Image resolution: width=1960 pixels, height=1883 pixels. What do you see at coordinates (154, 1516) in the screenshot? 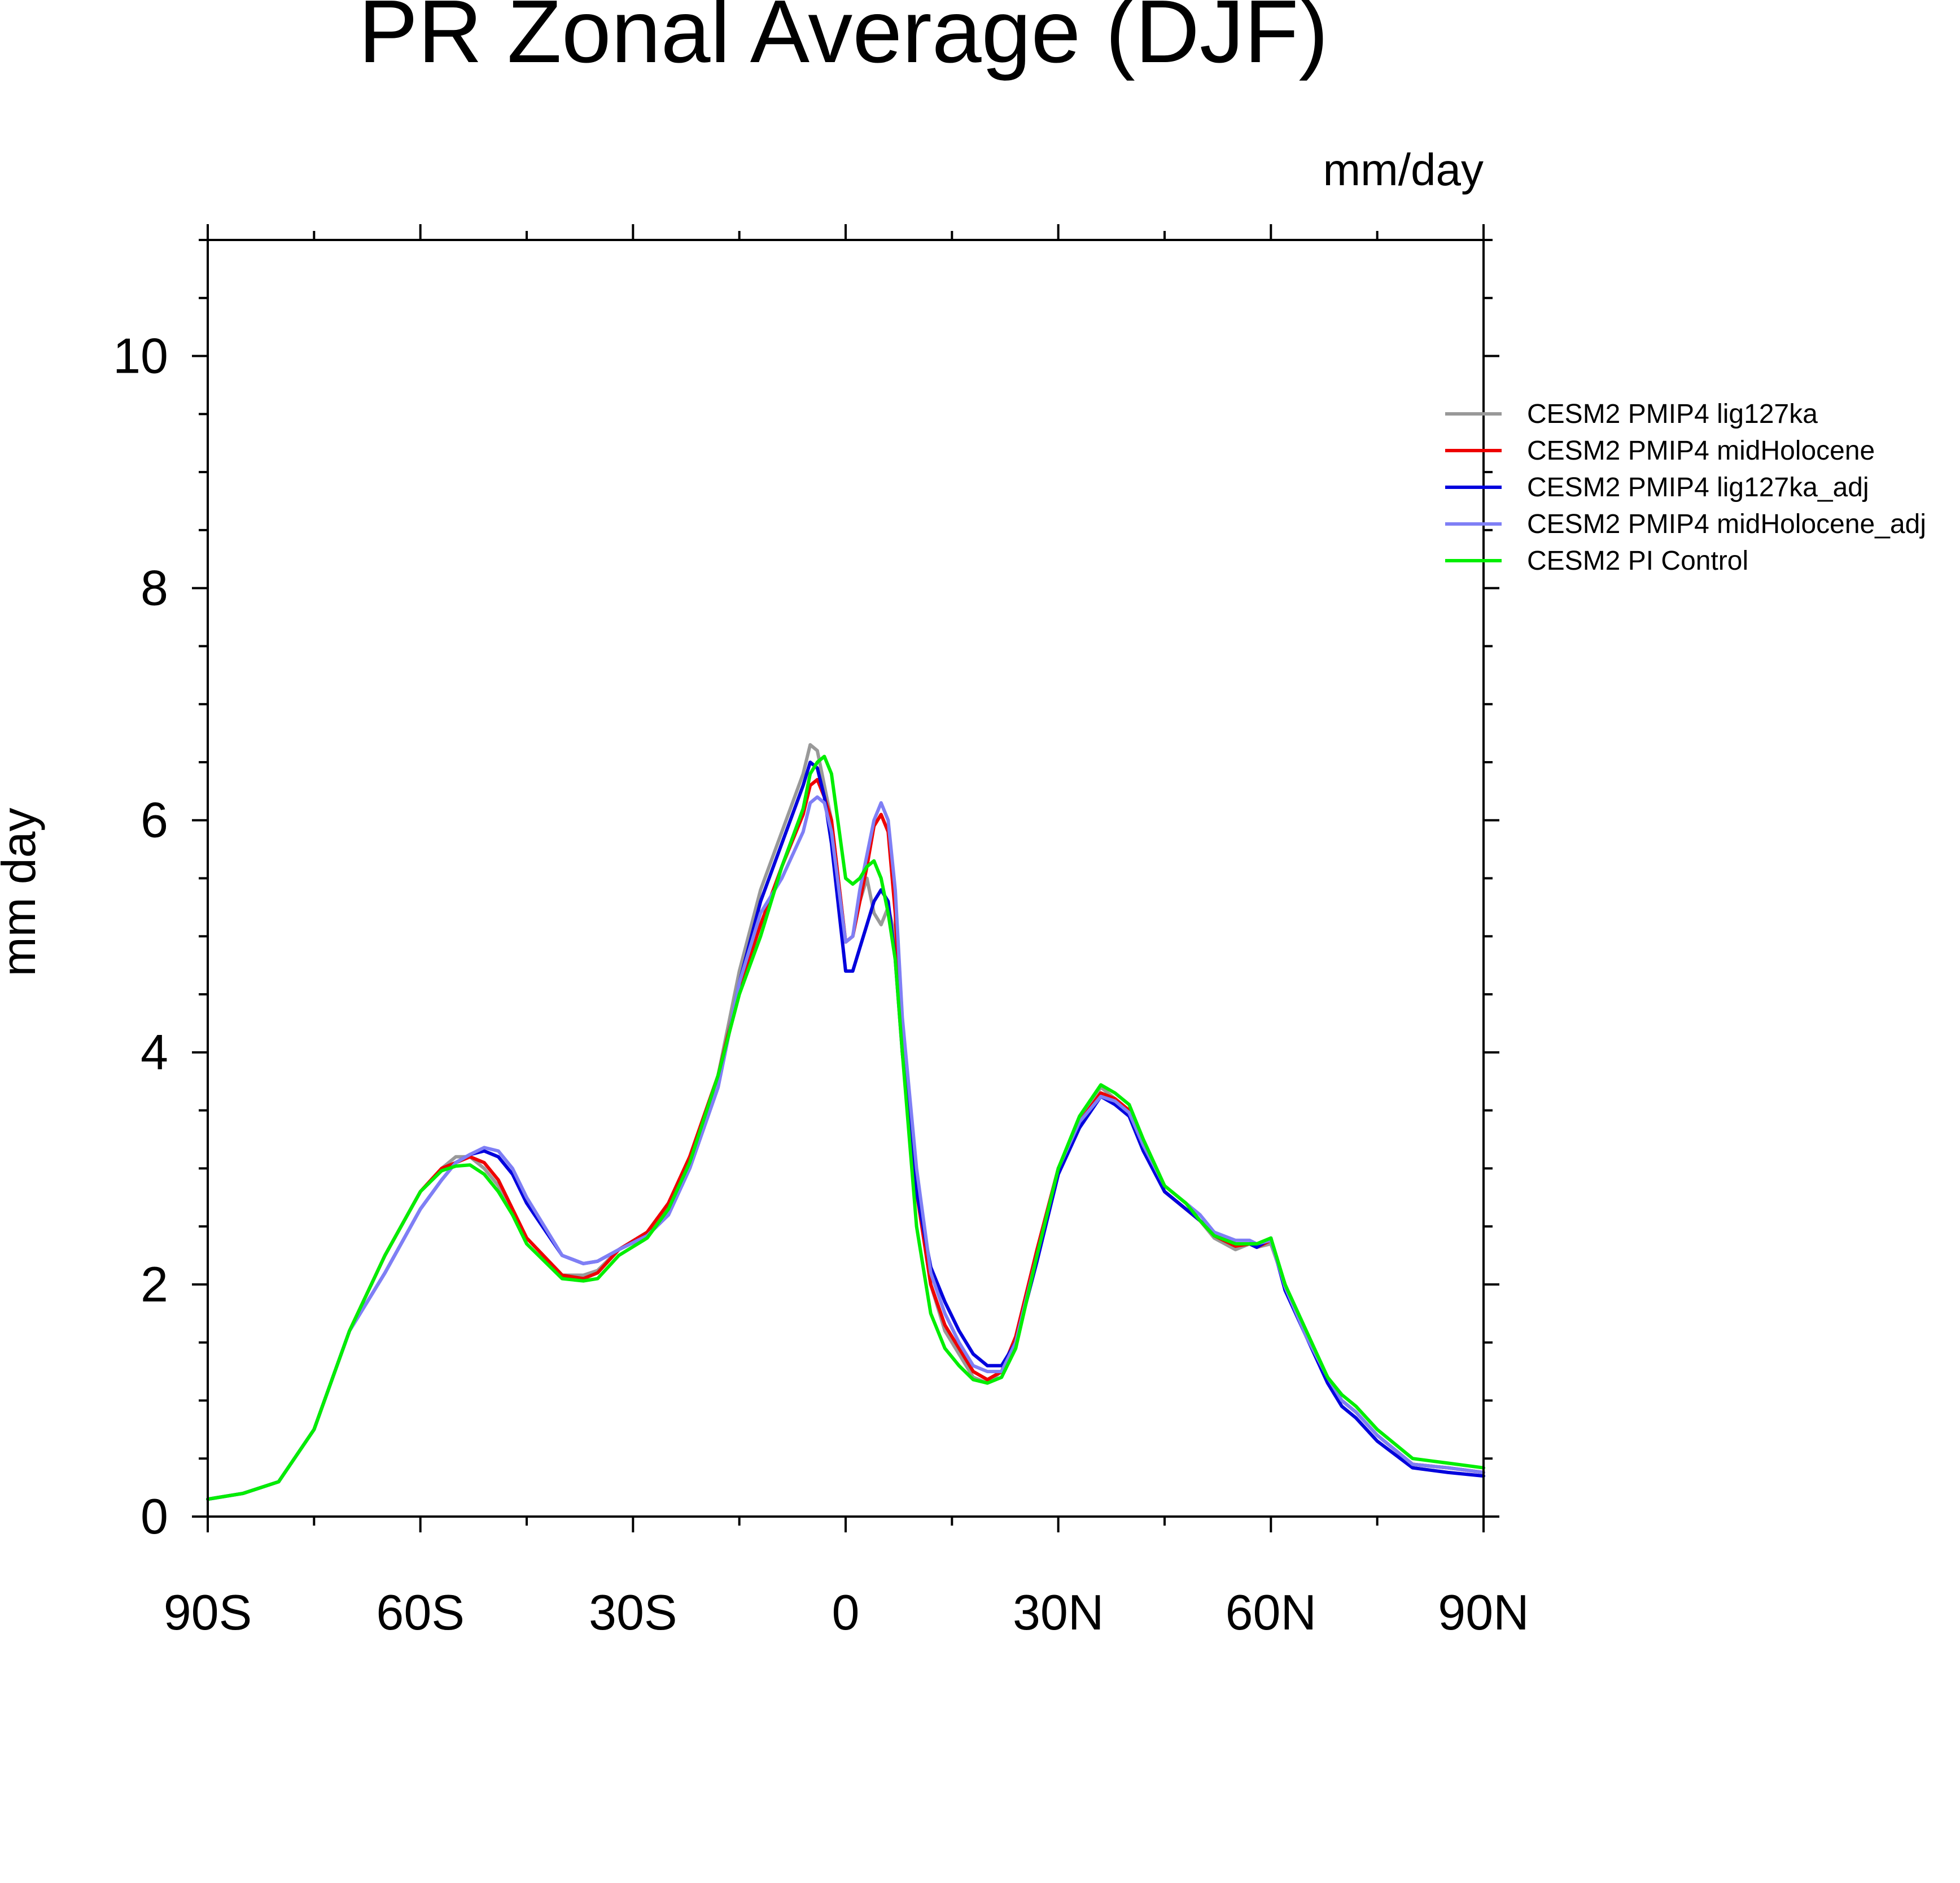
I see `y-tick-label: 0` at bounding box center [154, 1516].